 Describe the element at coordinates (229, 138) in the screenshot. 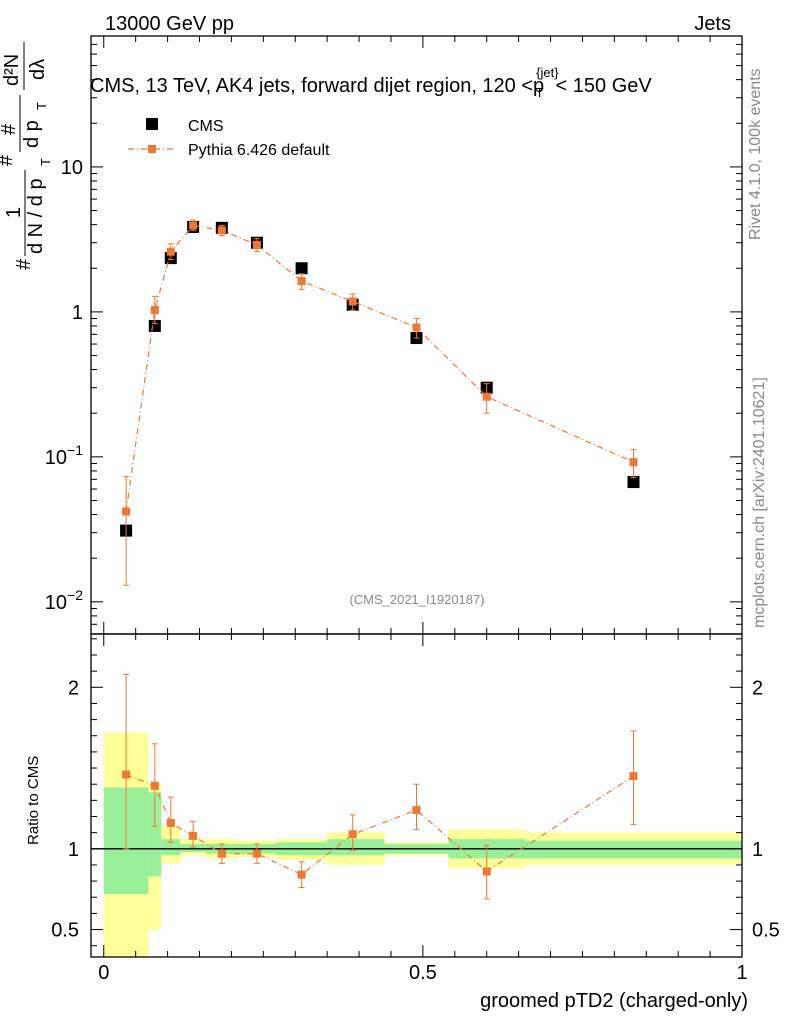

I see `legend: CMS Pythia 6.426 default` at that location.